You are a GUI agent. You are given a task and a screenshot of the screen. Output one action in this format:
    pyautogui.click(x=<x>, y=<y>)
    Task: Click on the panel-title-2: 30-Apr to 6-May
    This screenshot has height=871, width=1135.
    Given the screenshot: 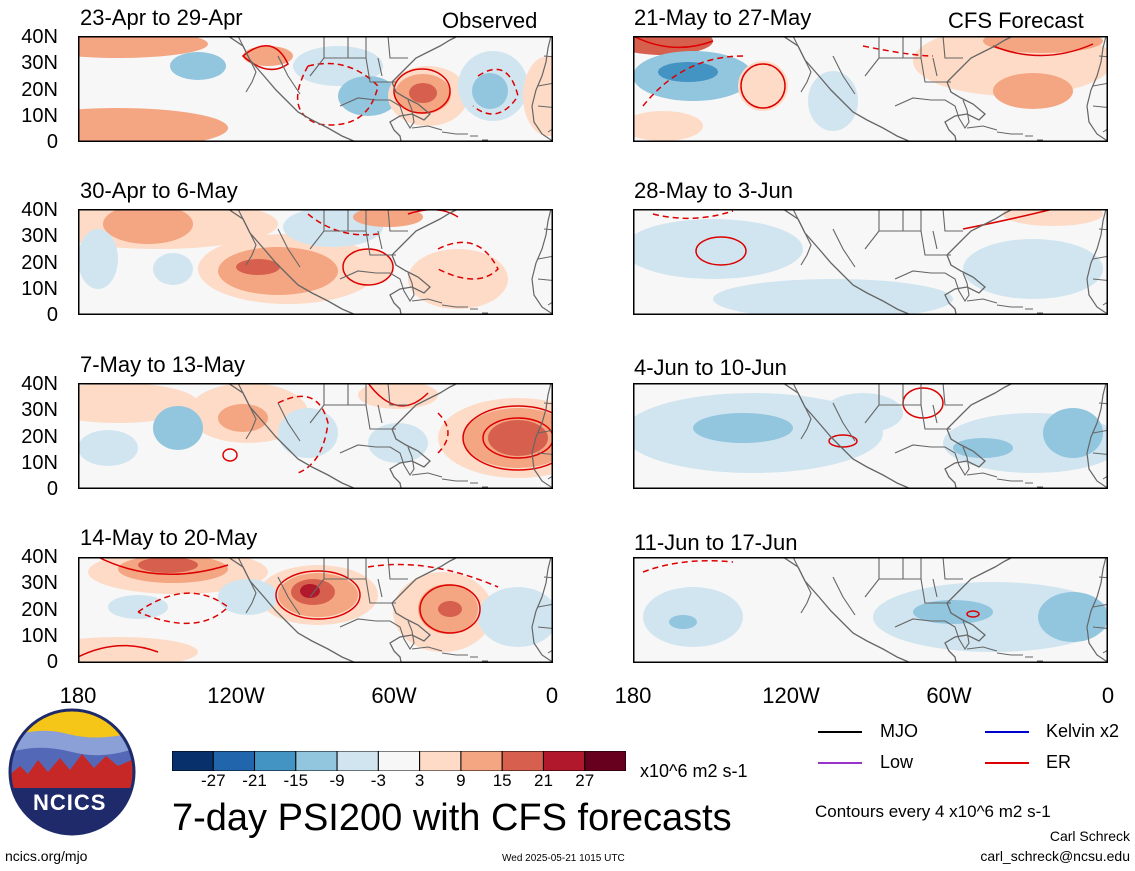 What is the action you would take?
    pyautogui.click(x=159, y=190)
    